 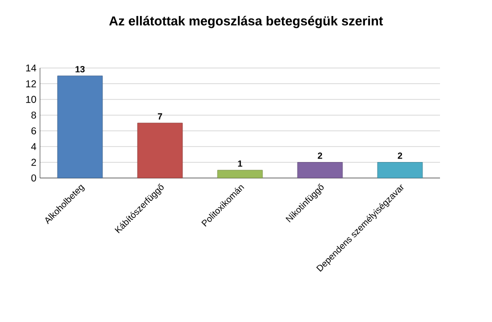 What do you see at coordinates (31, 99) in the screenshot?
I see `y-tick-label: 10` at bounding box center [31, 99].